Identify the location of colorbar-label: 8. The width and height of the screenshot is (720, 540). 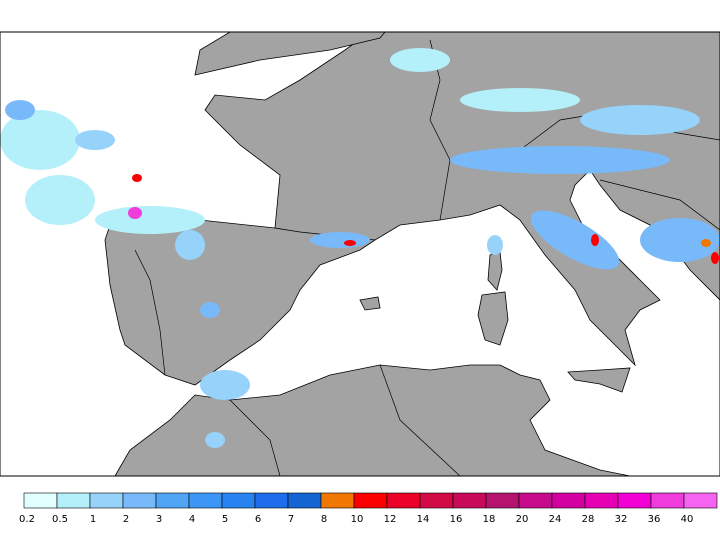
(324, 519).